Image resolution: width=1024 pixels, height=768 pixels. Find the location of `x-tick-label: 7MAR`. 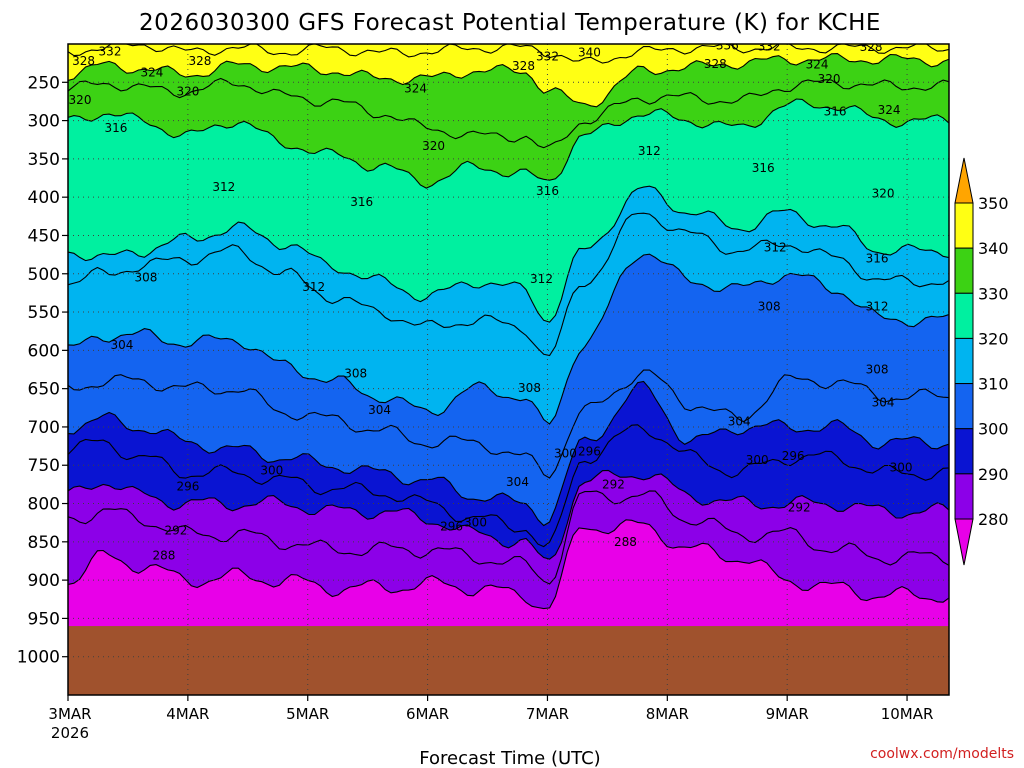

x-tick-label: 7MAR is located at coordinates (547, 714).